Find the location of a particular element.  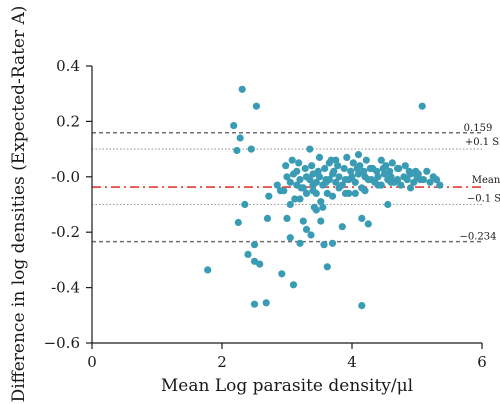

ref-label-mean: Mean is located at coordinates (486, 180).